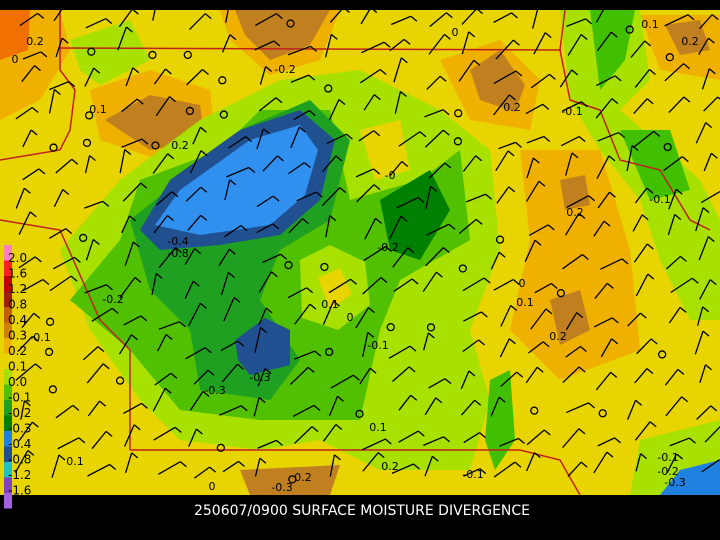  What do you see at coordinates (655, 165) in the screenshot?
I see `field-green` at bounding box center [655, 165].